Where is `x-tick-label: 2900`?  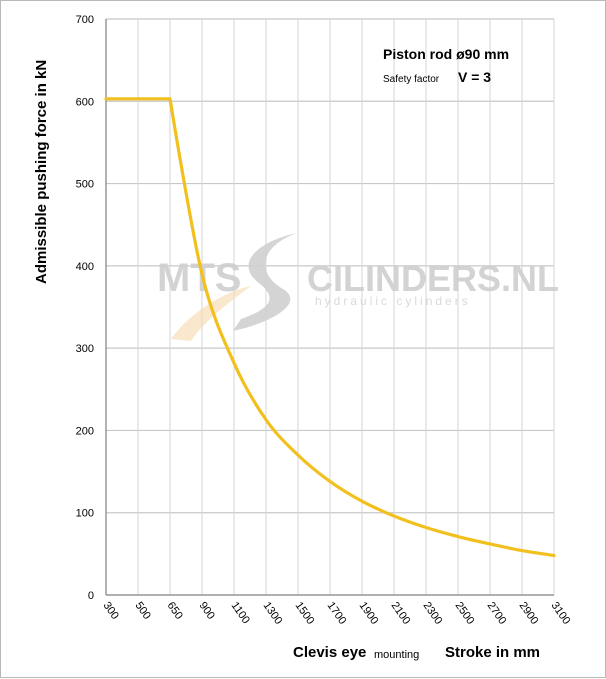 x-tick-label: 2900 is located at coordinates (529, 613).